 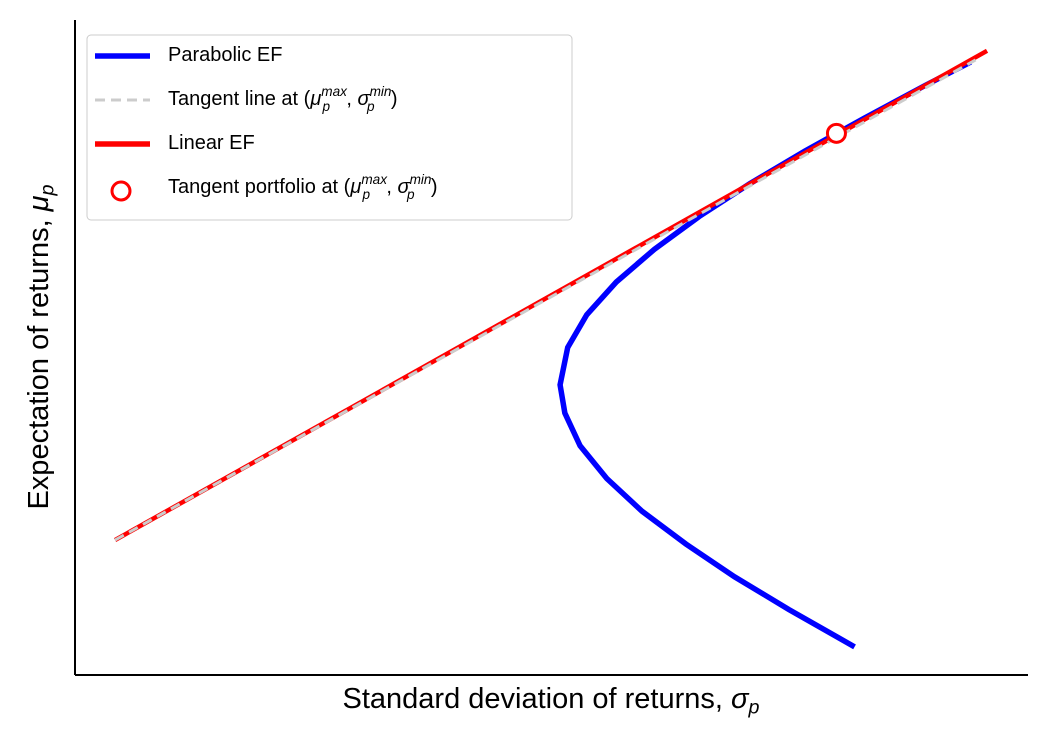 What do you see at coordinates (551, 701) in the screenshot?
I see `x-axis-label: Standard deviation of returns, σp​` at bounding box center [551, 701].